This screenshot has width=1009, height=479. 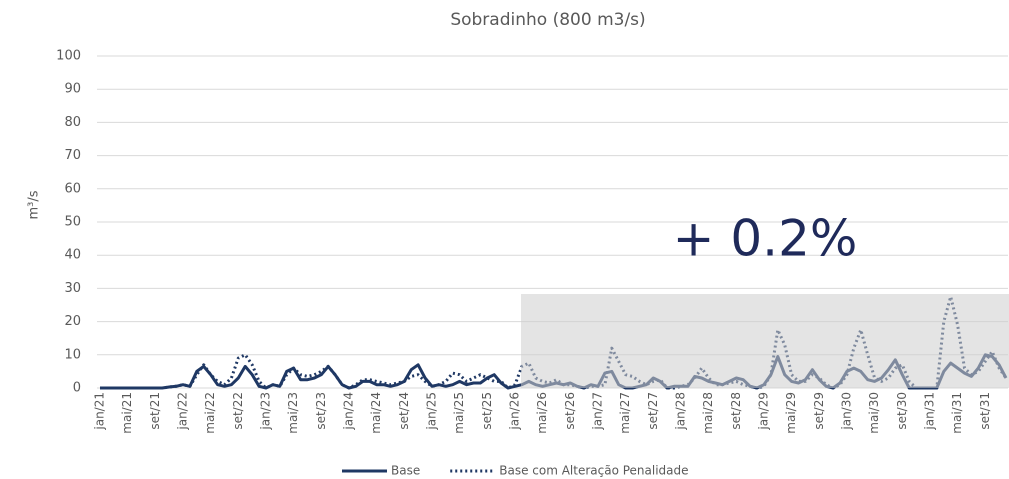 What do you see at coordinates (542, 413) in the screenshot?
I see `x-tick-label: mai/26` at bounding box center [542, 413].